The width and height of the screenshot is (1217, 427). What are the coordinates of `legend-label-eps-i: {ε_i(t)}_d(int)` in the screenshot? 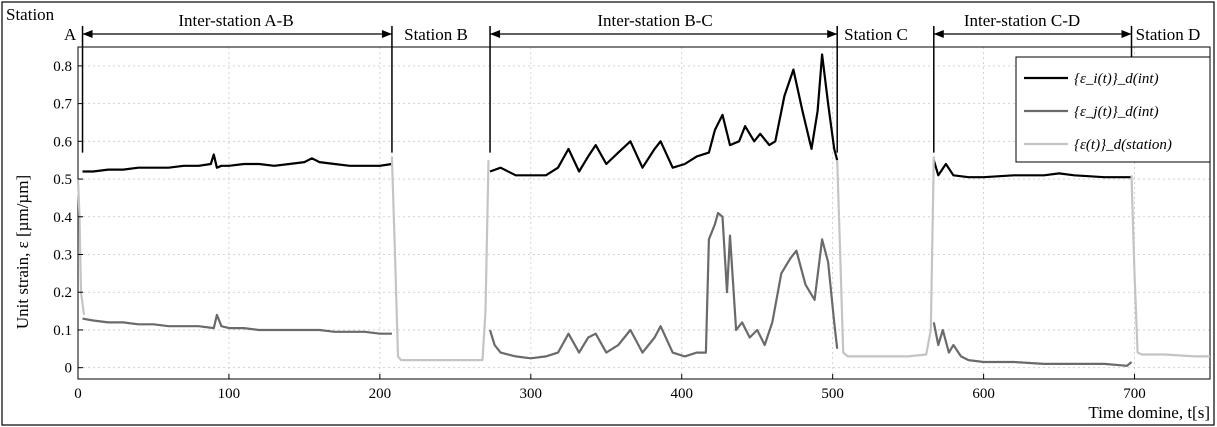 It's located at (1116, 79).